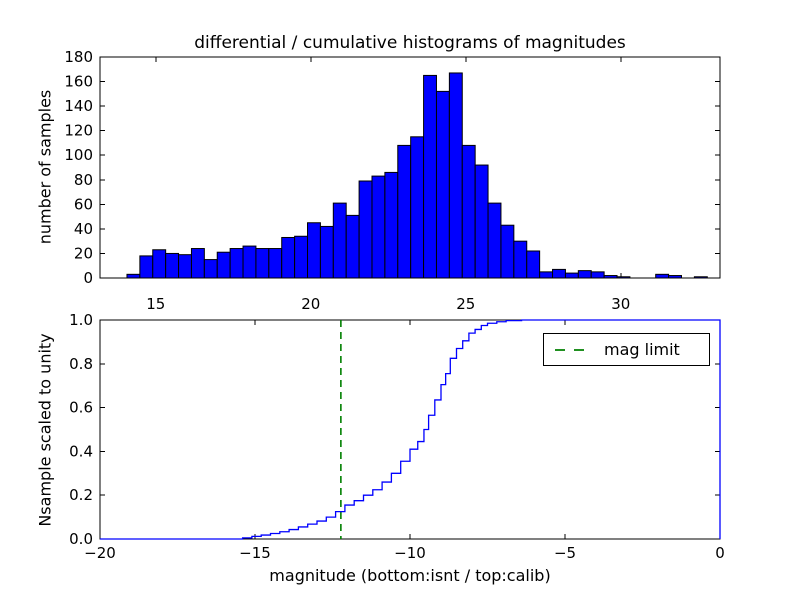 The image size is (800, 600). I want to click on svg-text: 140, so click(78, 106).